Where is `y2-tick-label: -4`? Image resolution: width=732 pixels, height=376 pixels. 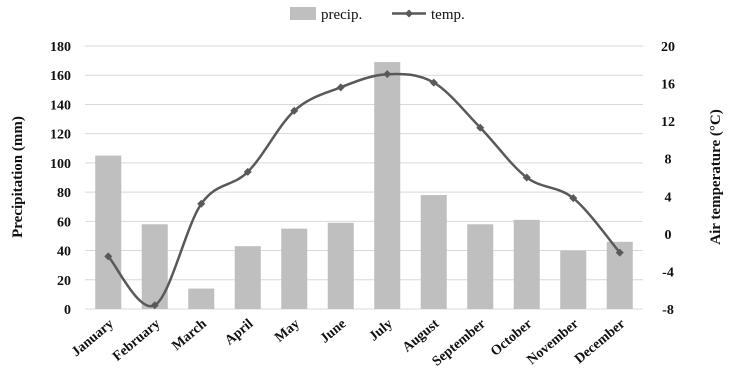
y2-tick-label: -4 is located at coordinates (668, 272).